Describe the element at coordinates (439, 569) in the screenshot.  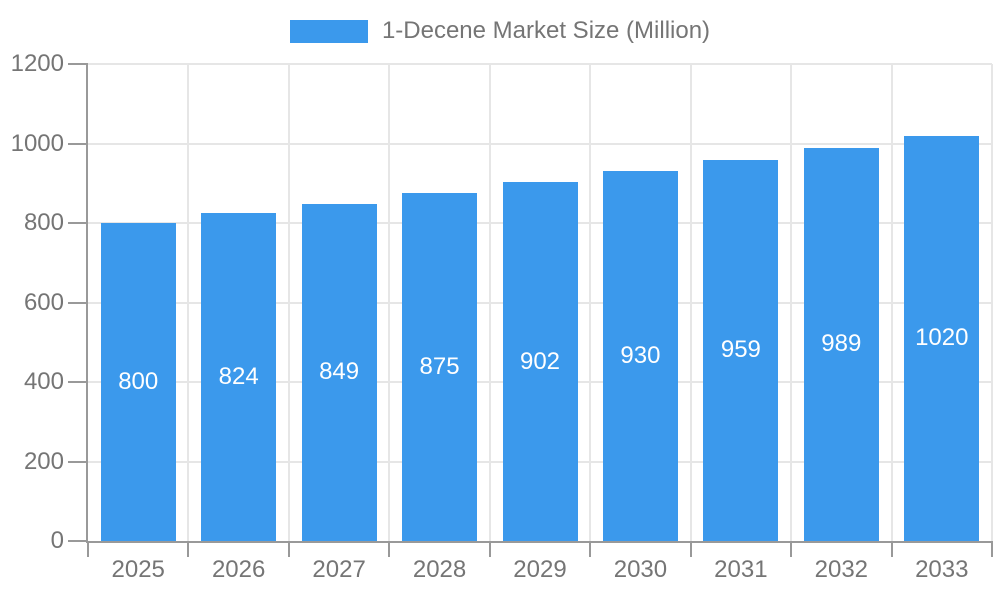
I see `x-axis-label: 2028` at that location.